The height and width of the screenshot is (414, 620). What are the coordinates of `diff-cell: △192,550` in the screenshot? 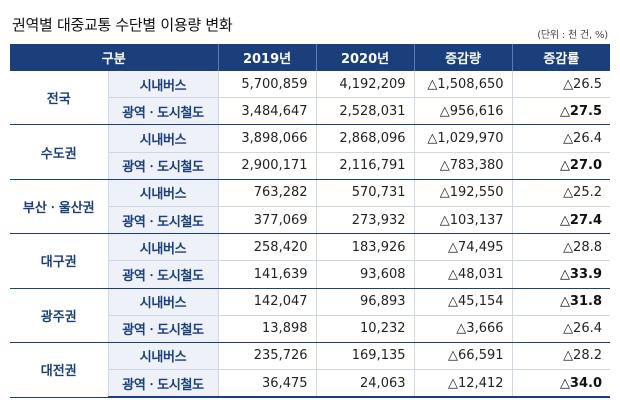 It's located at (463, 193).